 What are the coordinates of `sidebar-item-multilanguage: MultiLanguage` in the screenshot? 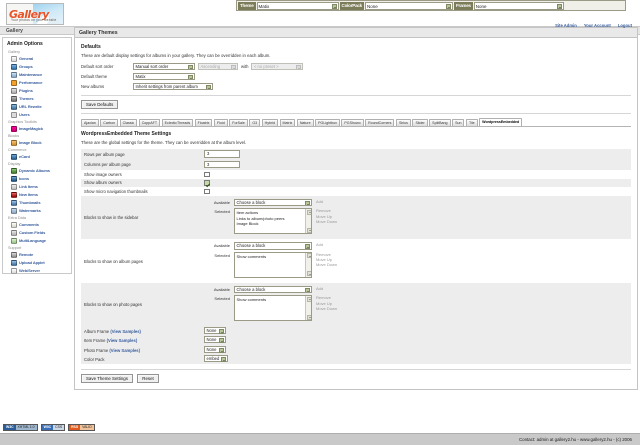 It's located at (39, 240).